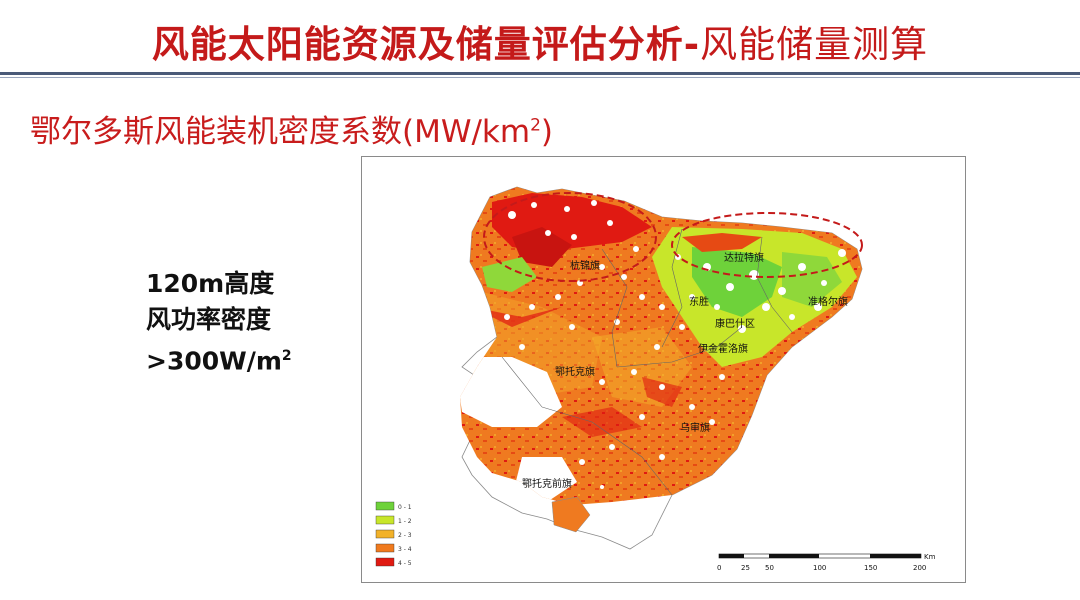 This screenshot has height=600, width=1080. Describe the element at coordinates (828, 301) in the screenshot. I see `label-zhungeer: 准格尔旗` at that location.